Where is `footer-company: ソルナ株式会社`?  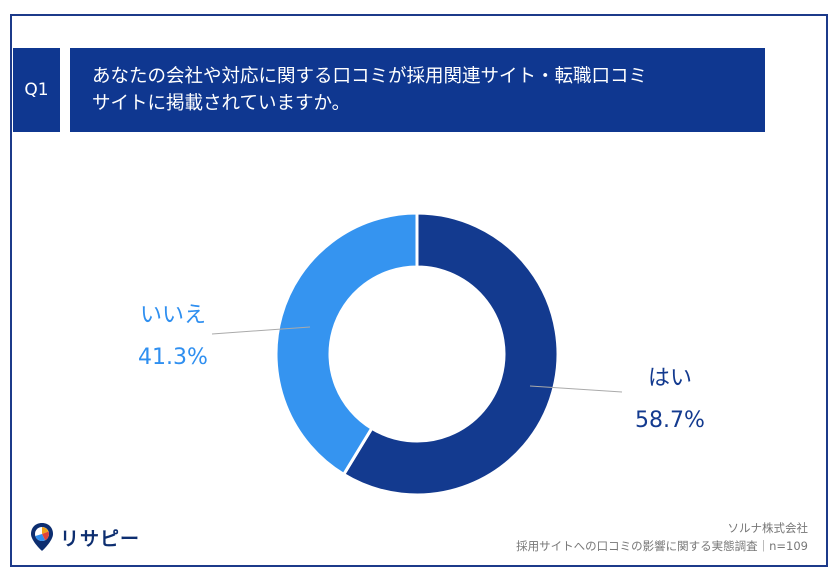 footer-company: ソルナ株式会社 is located at coordinates (768, 528).